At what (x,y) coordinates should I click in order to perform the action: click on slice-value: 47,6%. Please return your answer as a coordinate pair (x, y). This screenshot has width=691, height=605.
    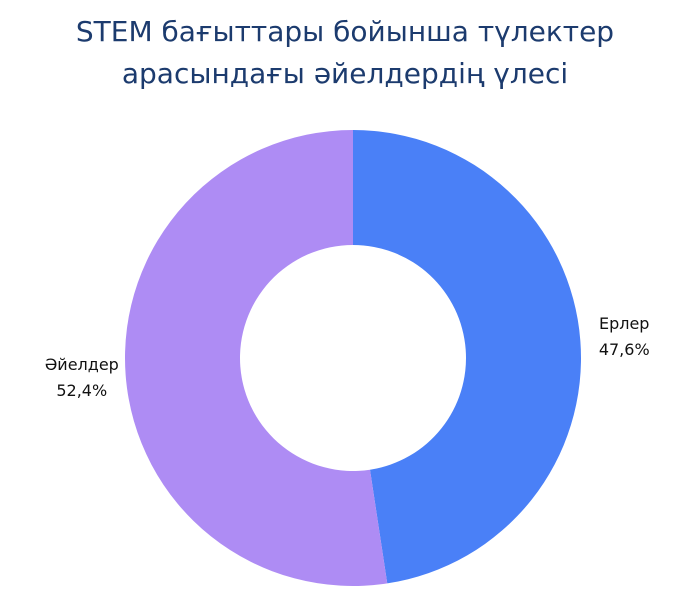
    Looking at the image, I should click on (624, 349).